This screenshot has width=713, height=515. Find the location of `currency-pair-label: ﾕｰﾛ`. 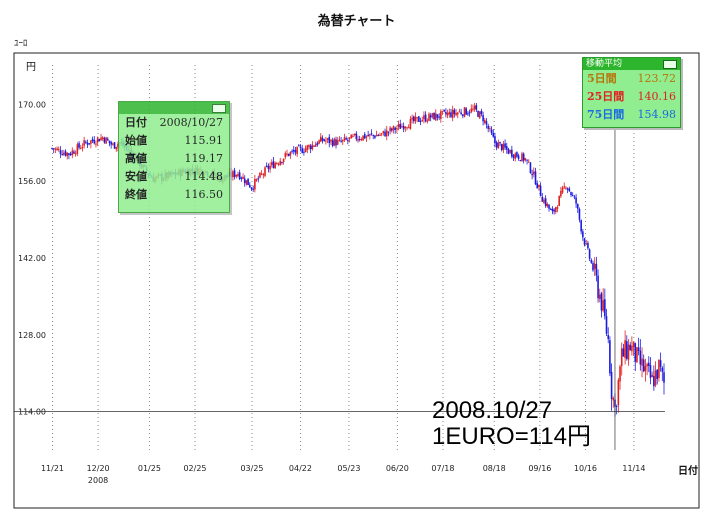

currency-pair-label: ﾕｰﾛ is located at coordinates (21, 44).